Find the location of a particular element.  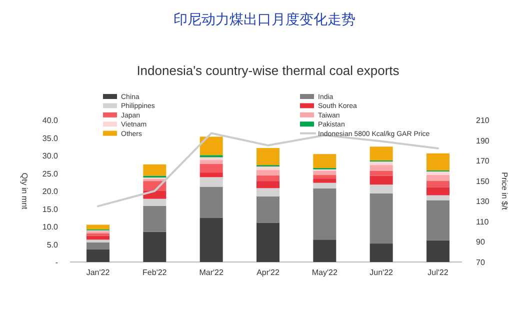

y-tick-label: 30.0 is located at coordinates (50, 156).